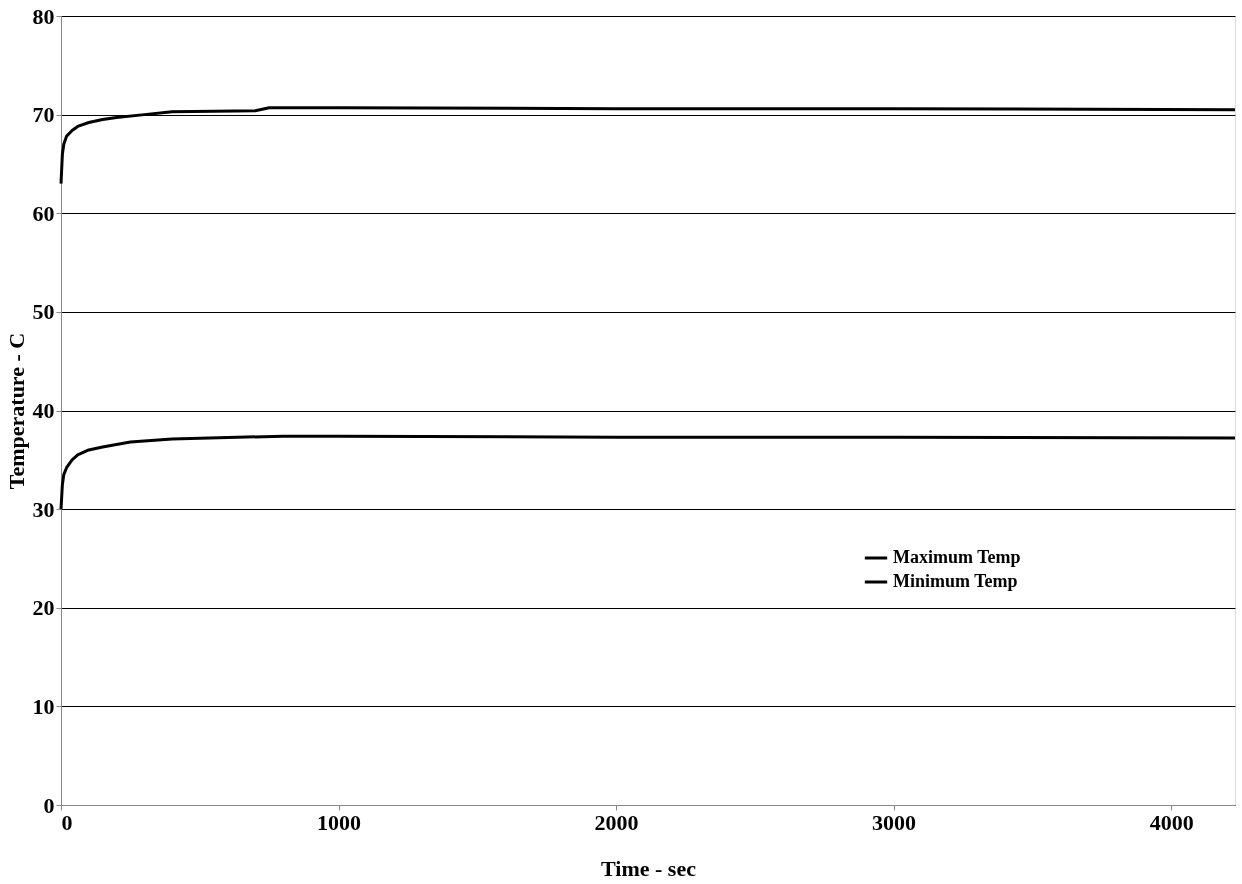 The height and width of the screenshot is (884, 1242). What do you see at coordinates (49, 805) in the screenshot?
I see `y-tick-label: 0` at bounding box center [49, 805].